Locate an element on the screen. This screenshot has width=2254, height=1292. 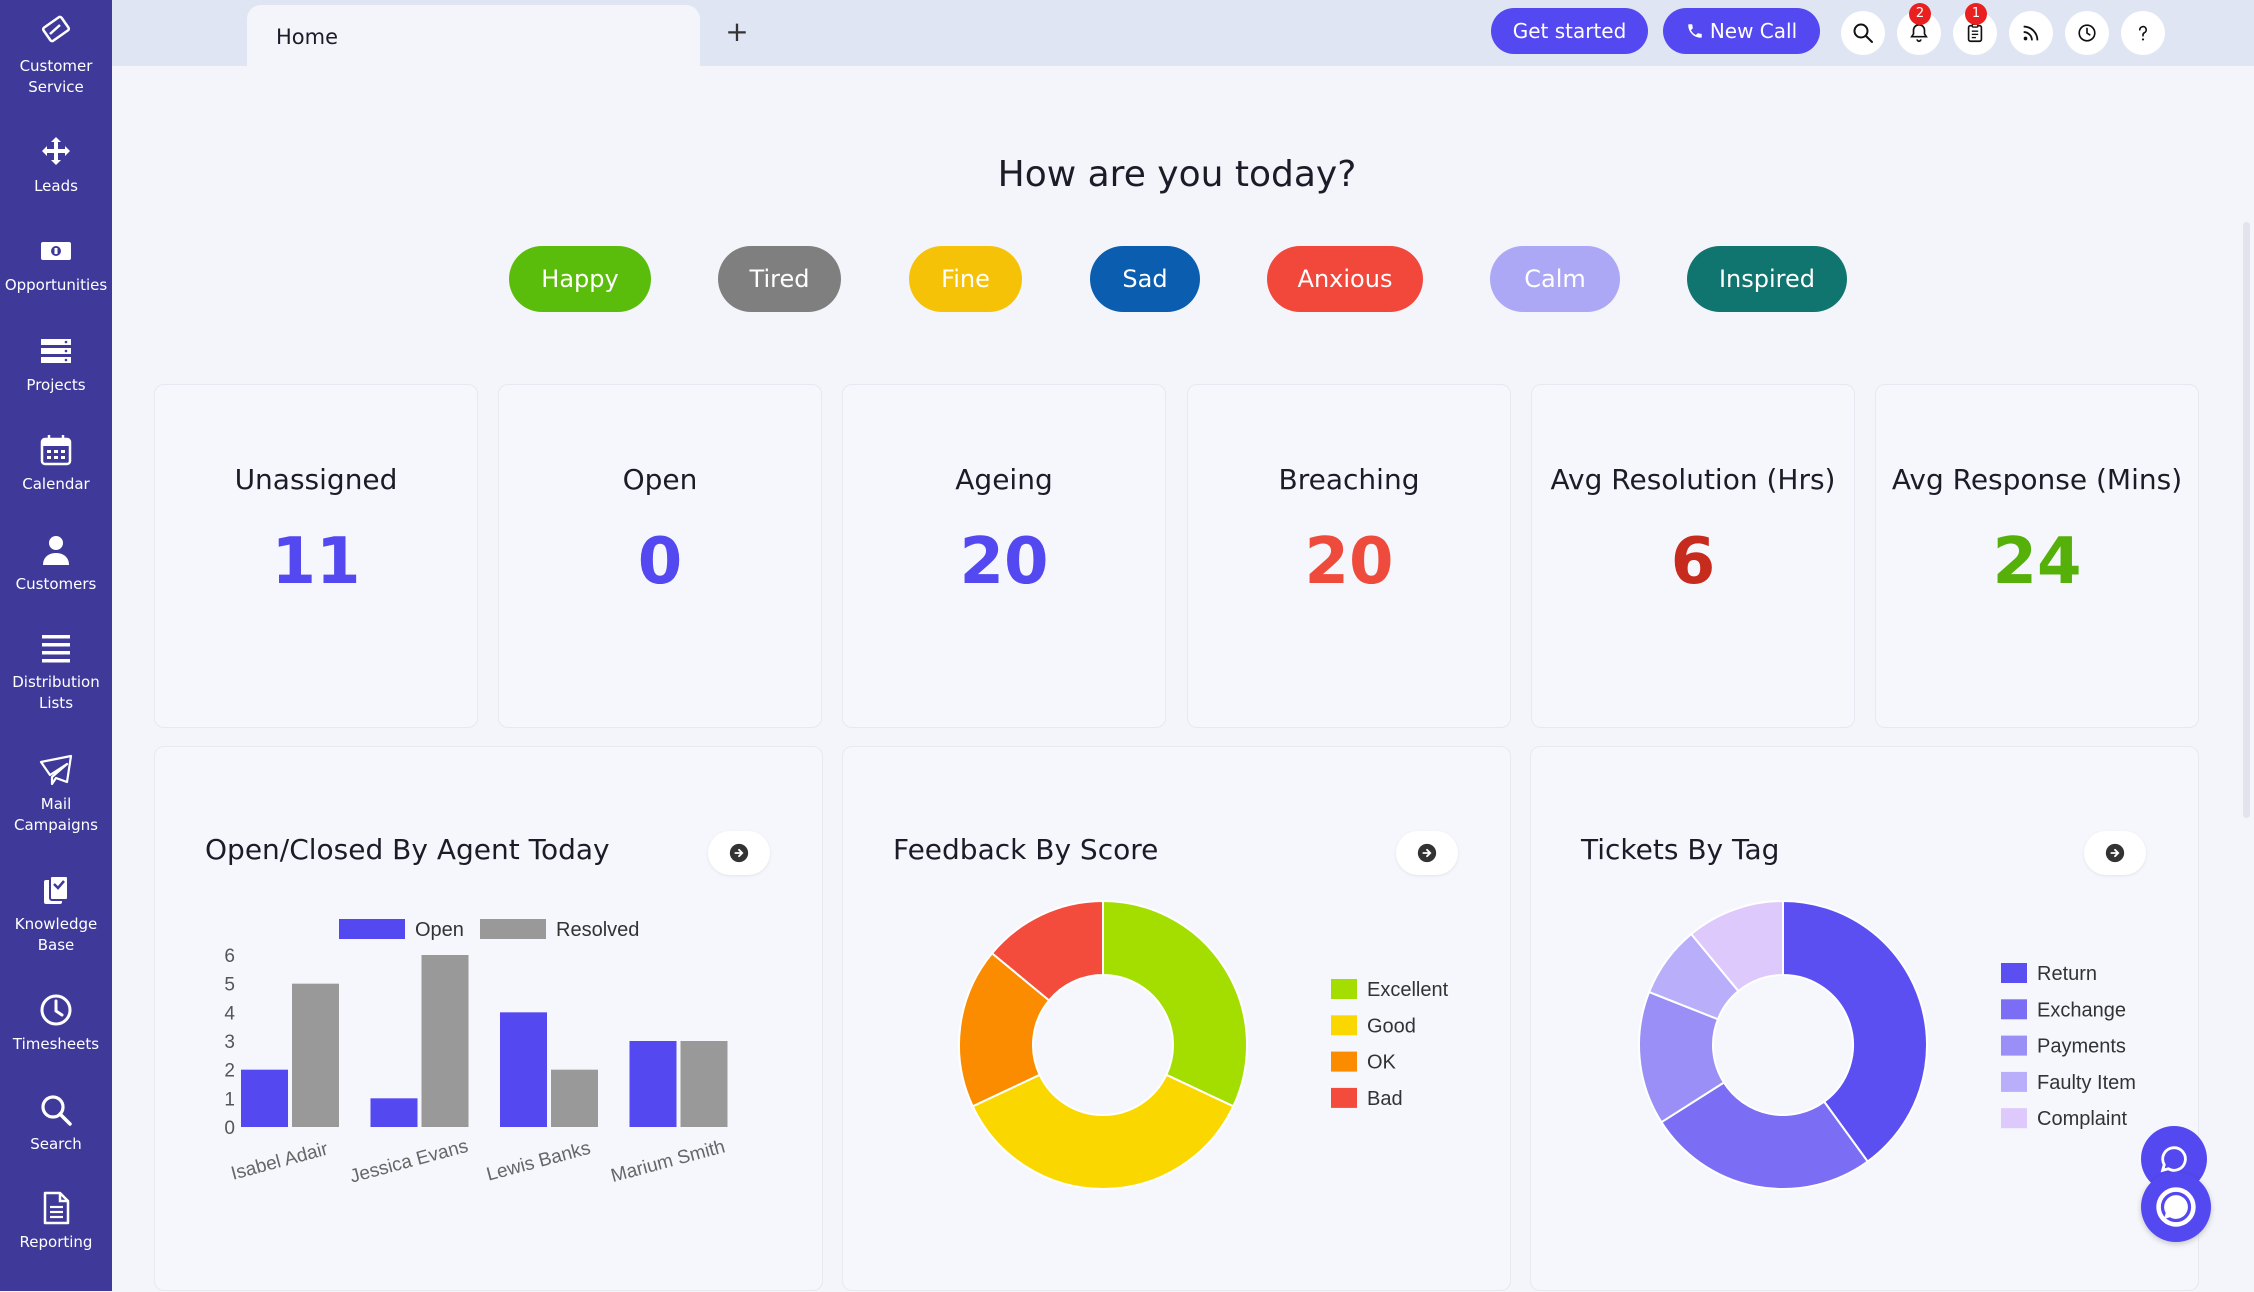
stat-title: Breaching is located at coordinates (1349, 479).